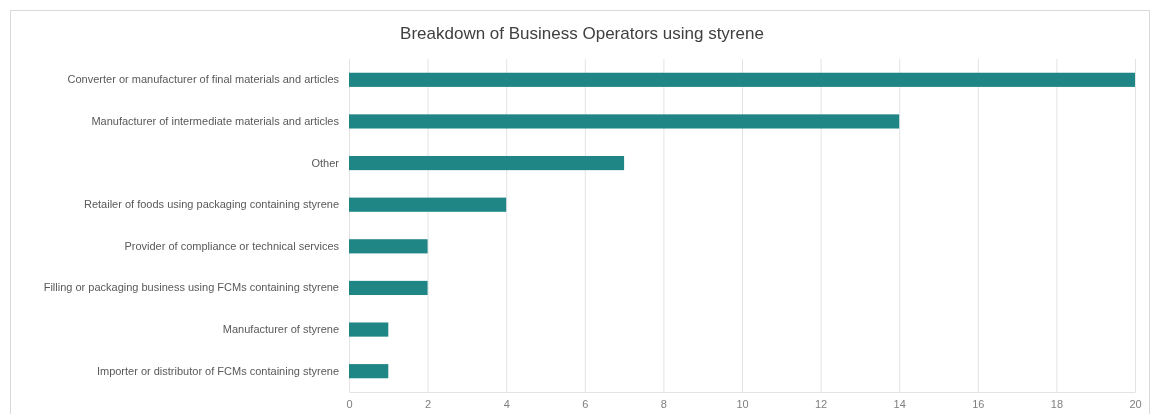 This screenshot has height=414, width=1152. What do you see at coordinates (280, 329) in the screenshot?
I see `y-tick-label: Manufacturer of styrene` at bounding box center [280, 329].